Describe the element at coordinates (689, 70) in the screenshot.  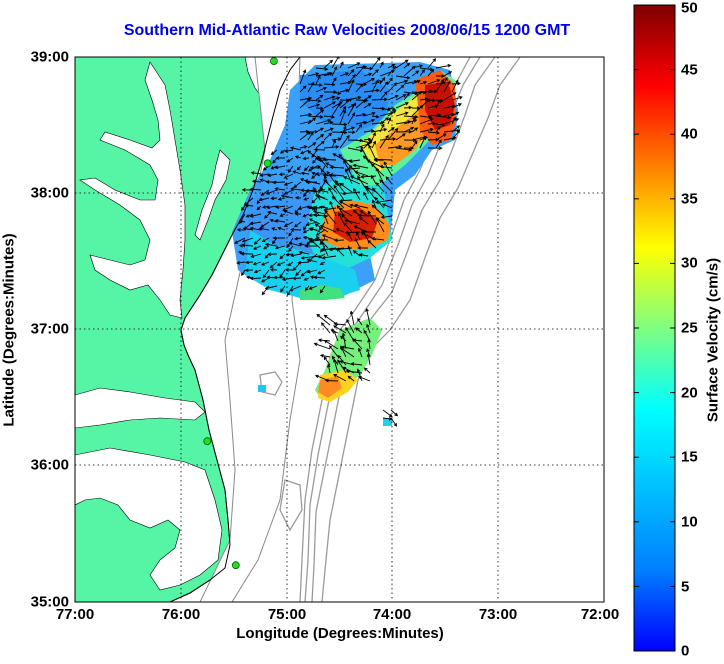
I see `colorbar-tick-label: 45` at that location.